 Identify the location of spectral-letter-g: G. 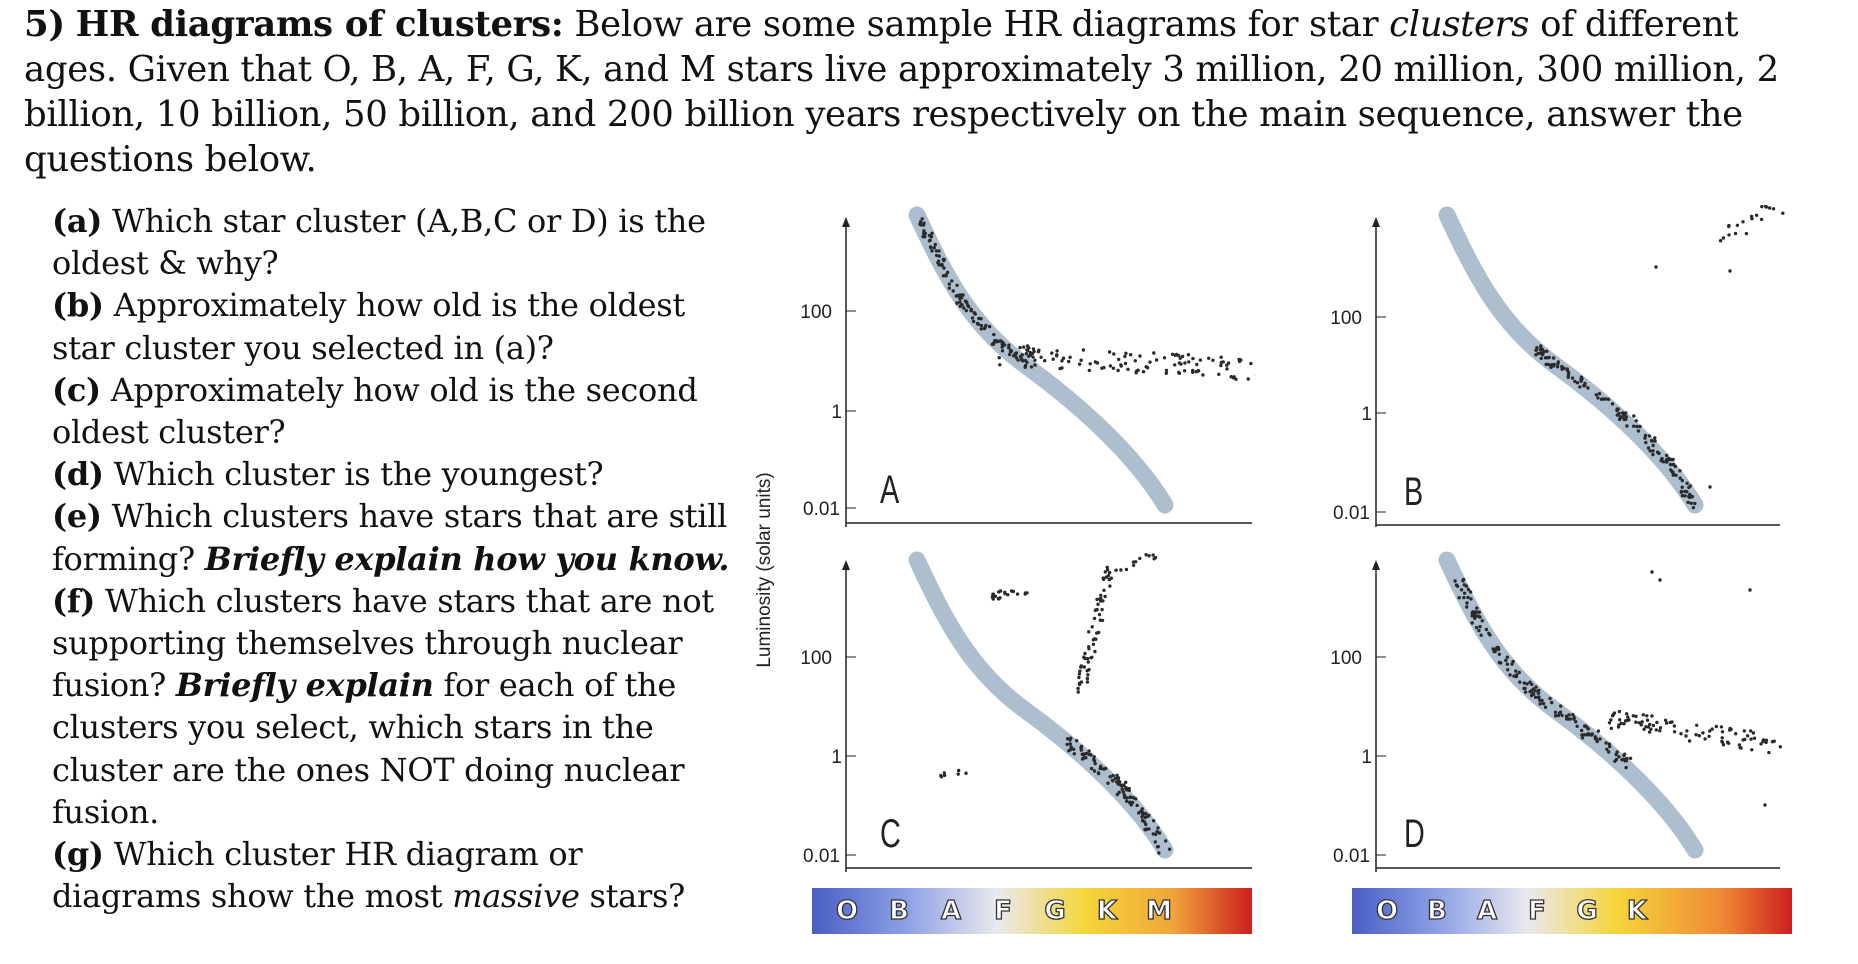
(1055, 910).